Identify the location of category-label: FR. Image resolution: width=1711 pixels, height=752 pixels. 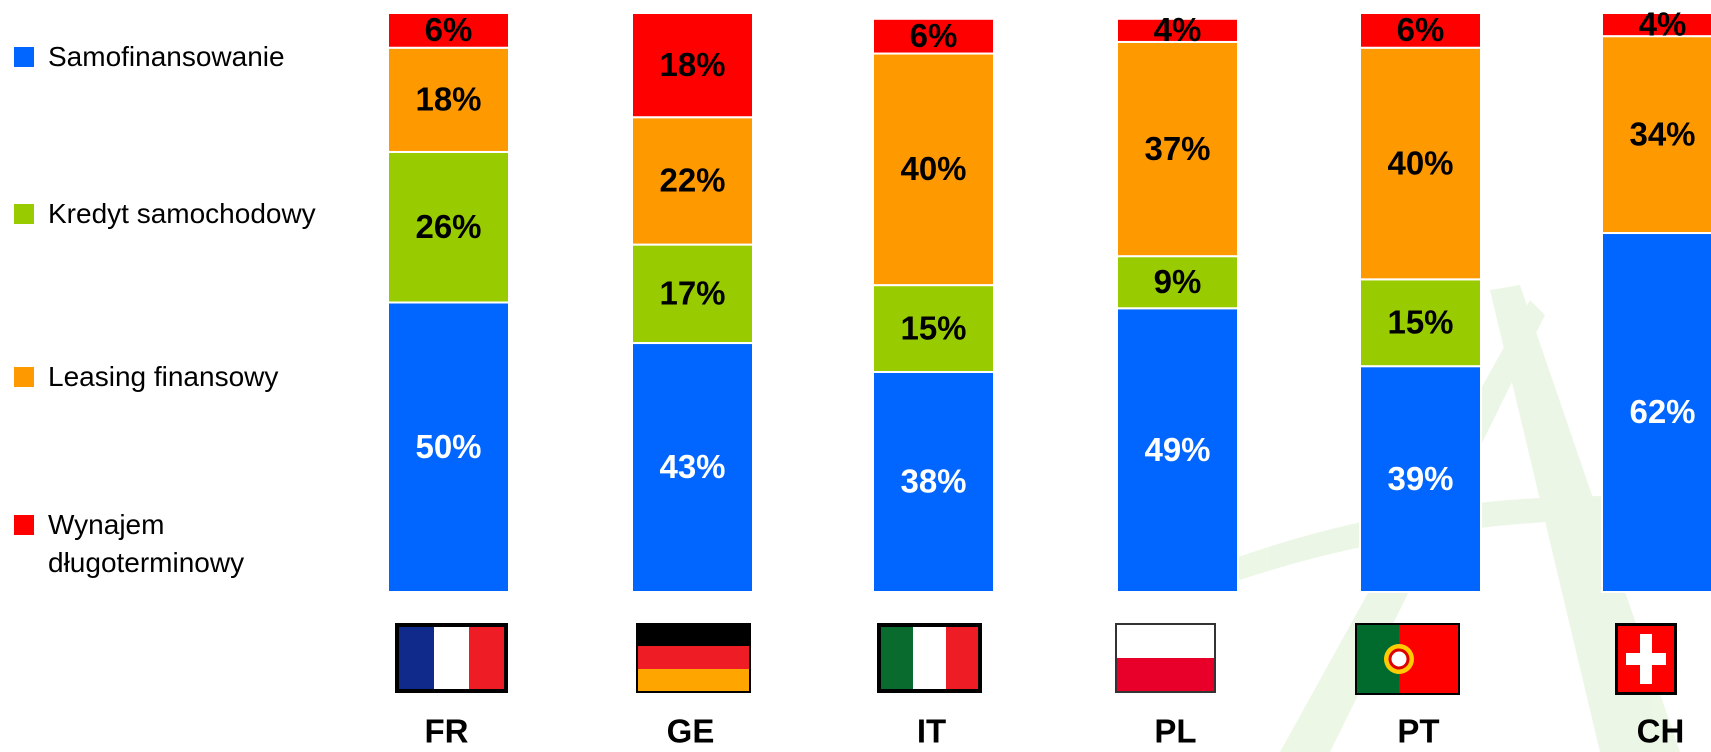
(447, 731).